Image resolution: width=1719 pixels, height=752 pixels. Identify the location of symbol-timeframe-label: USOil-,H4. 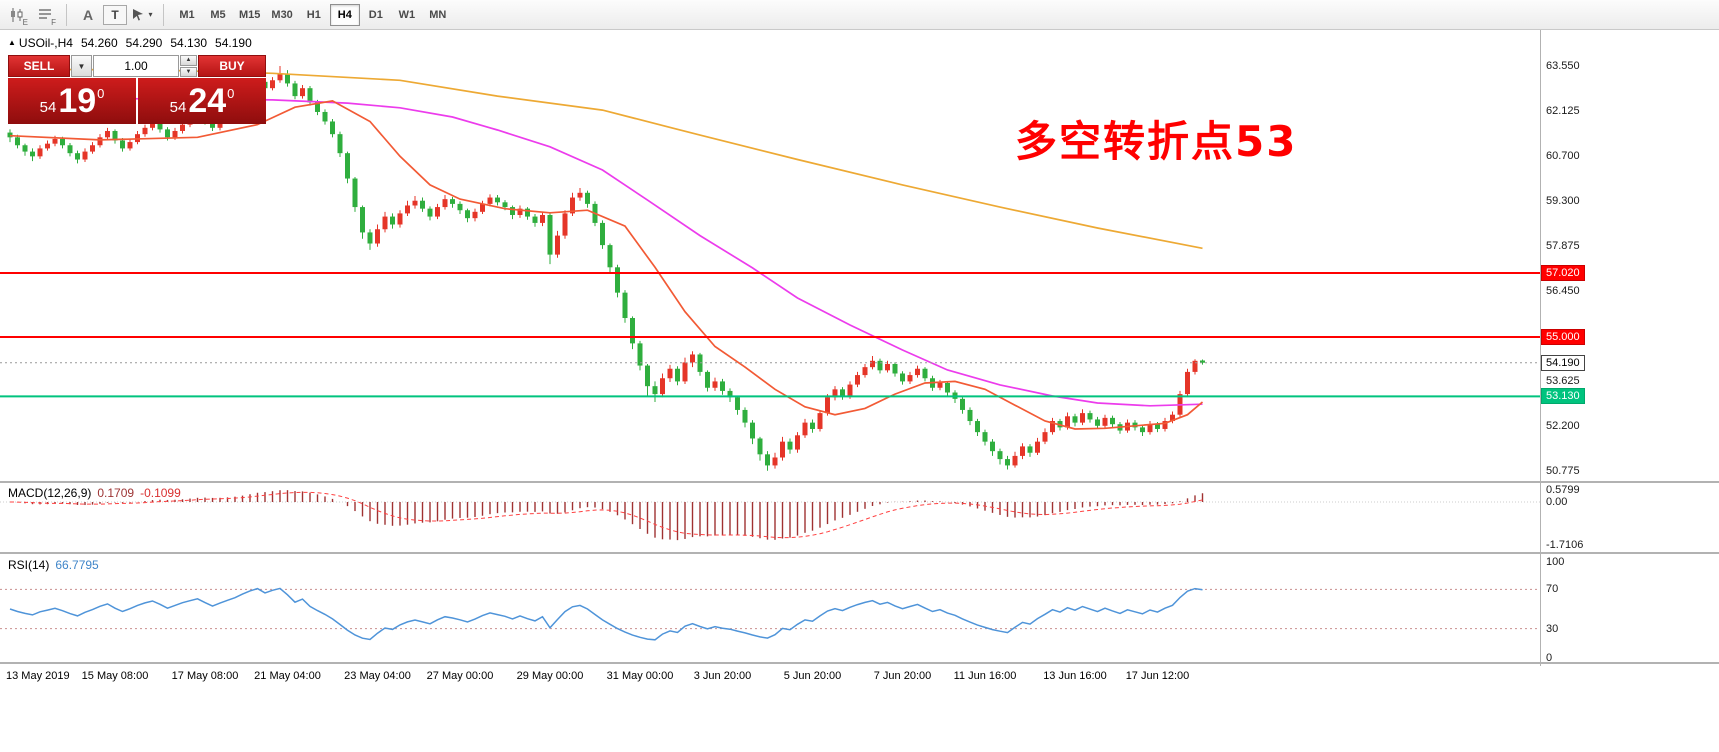
(45, 43).